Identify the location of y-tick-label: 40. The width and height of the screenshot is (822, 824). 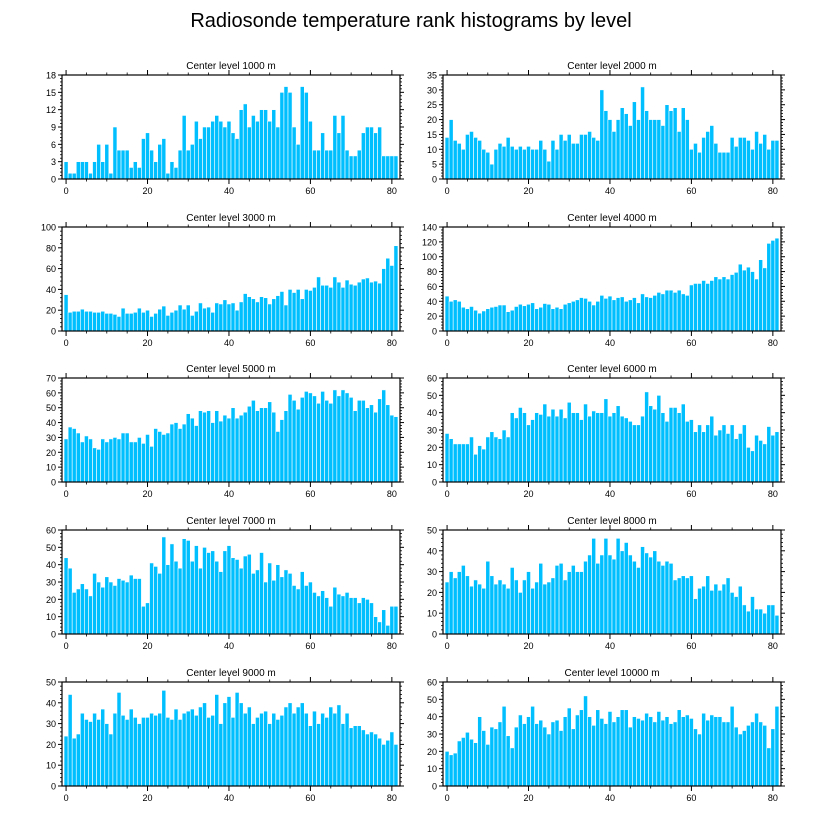
(51, 703).